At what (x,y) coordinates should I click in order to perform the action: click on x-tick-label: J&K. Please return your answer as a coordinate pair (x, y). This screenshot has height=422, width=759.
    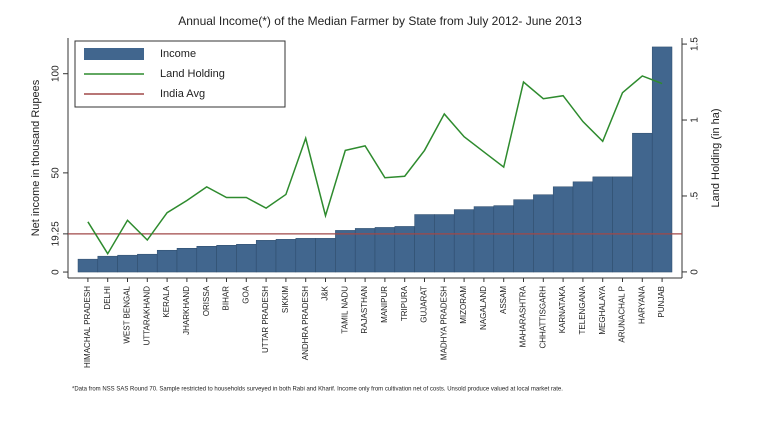
    Looking at the image, I should click on (325, 292).